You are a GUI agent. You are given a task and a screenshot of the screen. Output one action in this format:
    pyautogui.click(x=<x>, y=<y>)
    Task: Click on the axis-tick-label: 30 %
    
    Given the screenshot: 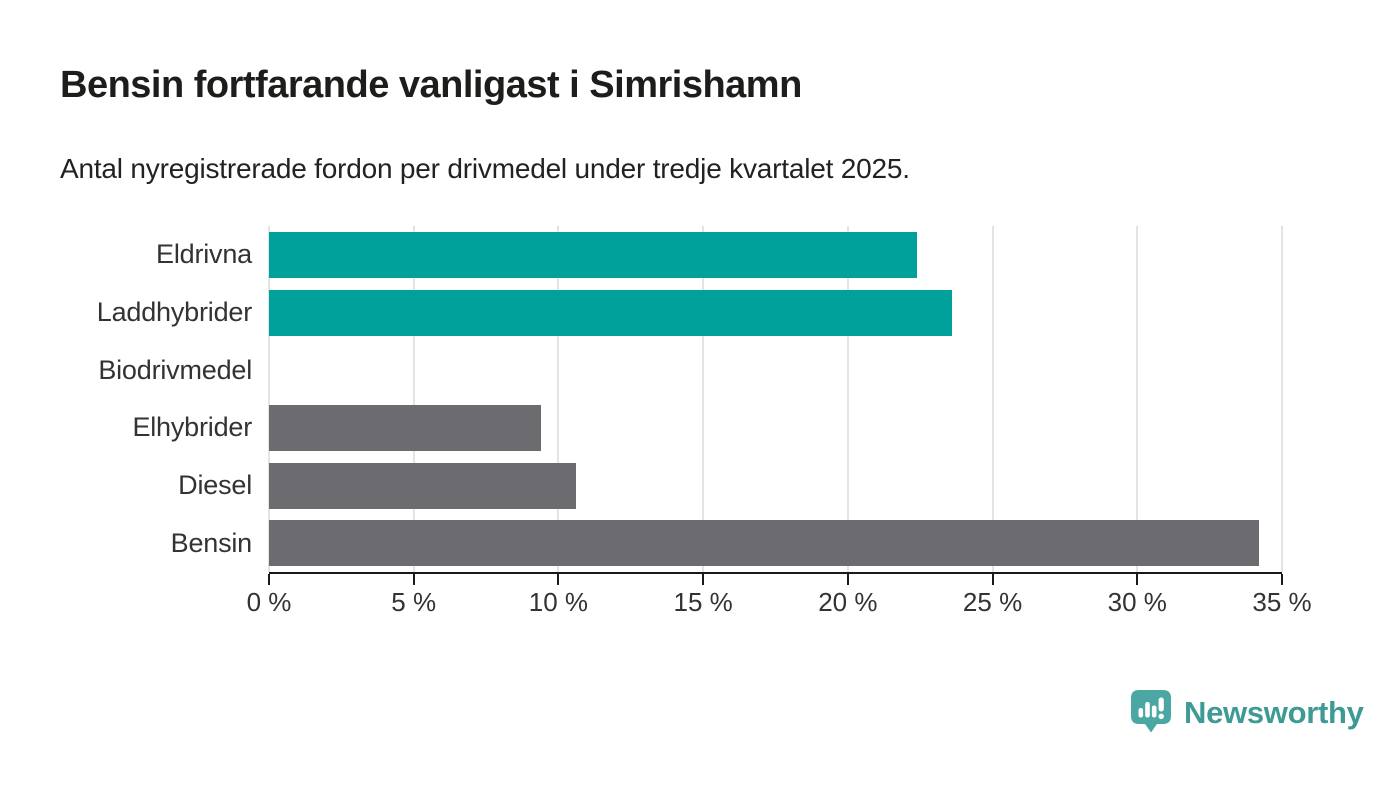 What is the action you would take?
    pyautogui.click(x=1137, y=602)
    